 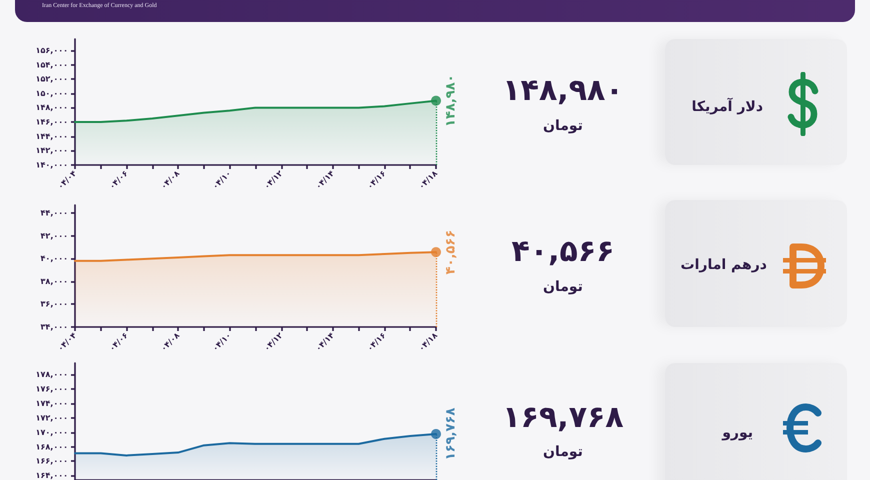 What do you see at coordinates (54, 327) in the screenshot?
I see `y-tick-label: ۳۴,۰۰۰` at bounding box center [54, 327].